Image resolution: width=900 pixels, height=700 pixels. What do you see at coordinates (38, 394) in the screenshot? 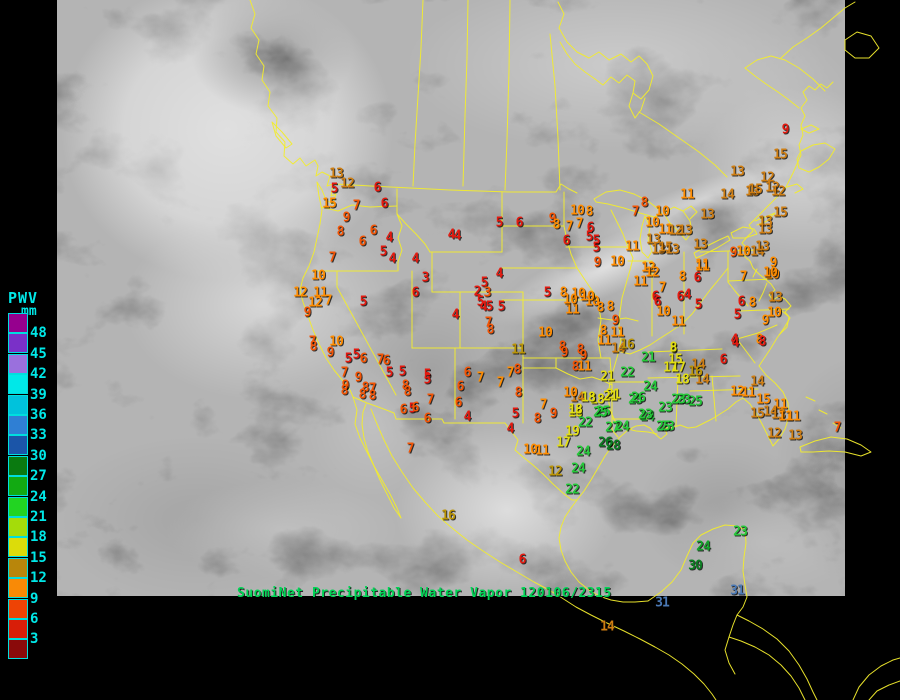
I see `scale-tick-label: 39` at bounding box center [38, 394].